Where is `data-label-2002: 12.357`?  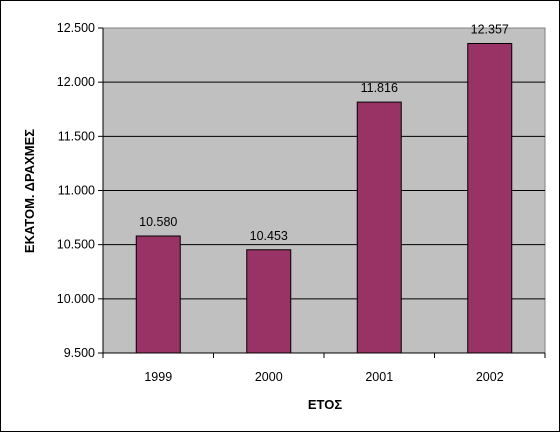 data-label-2002: 12.357 is located at coordinates (490, 29).